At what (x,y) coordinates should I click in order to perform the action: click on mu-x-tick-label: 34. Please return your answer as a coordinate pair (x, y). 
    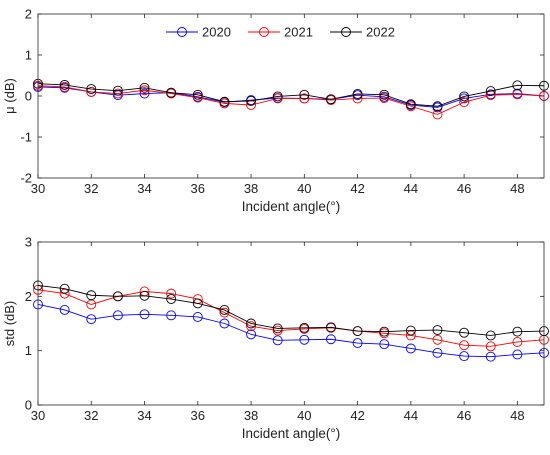
    Looking at the image, I should click on (144, 188).